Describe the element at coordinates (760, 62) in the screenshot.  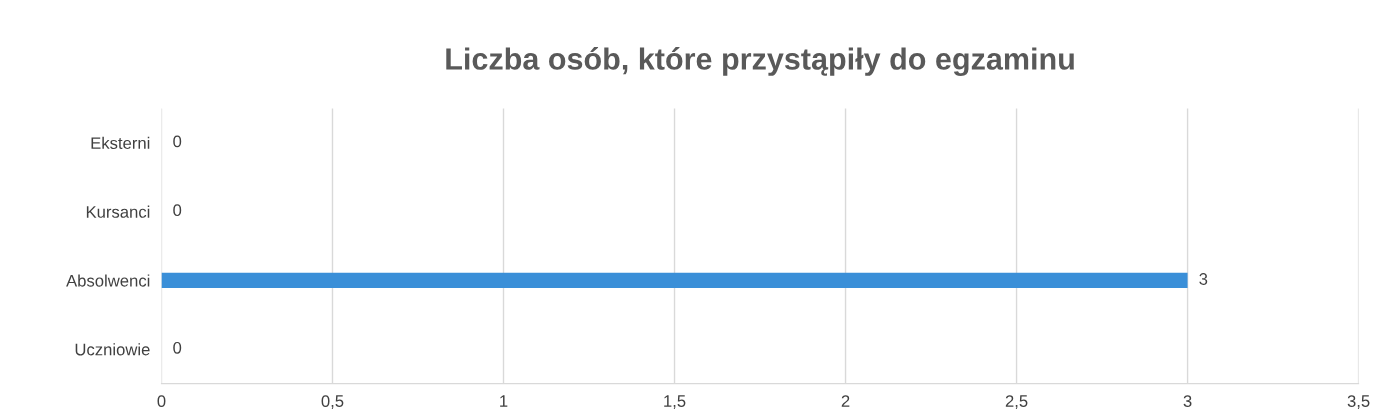
I see `chart-title: Liczba osób, które przystąpiły do egzaminu` at that location.